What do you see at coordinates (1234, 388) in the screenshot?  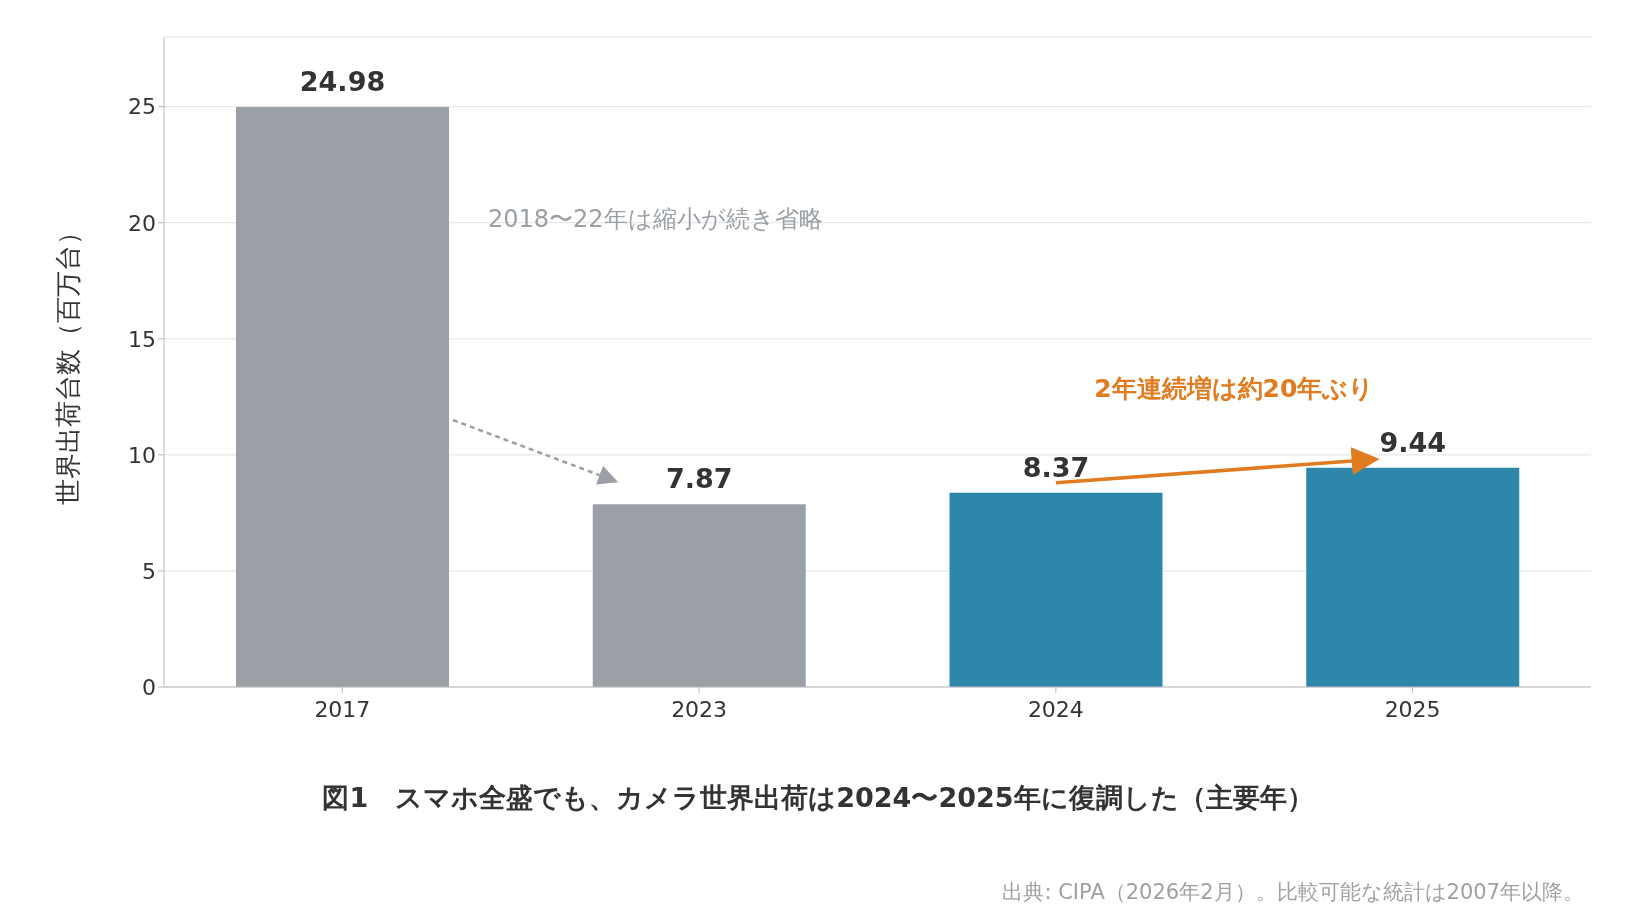 I see `annotation: 2年連続増は約20年ぶり` at bounding box center [1234, 388].